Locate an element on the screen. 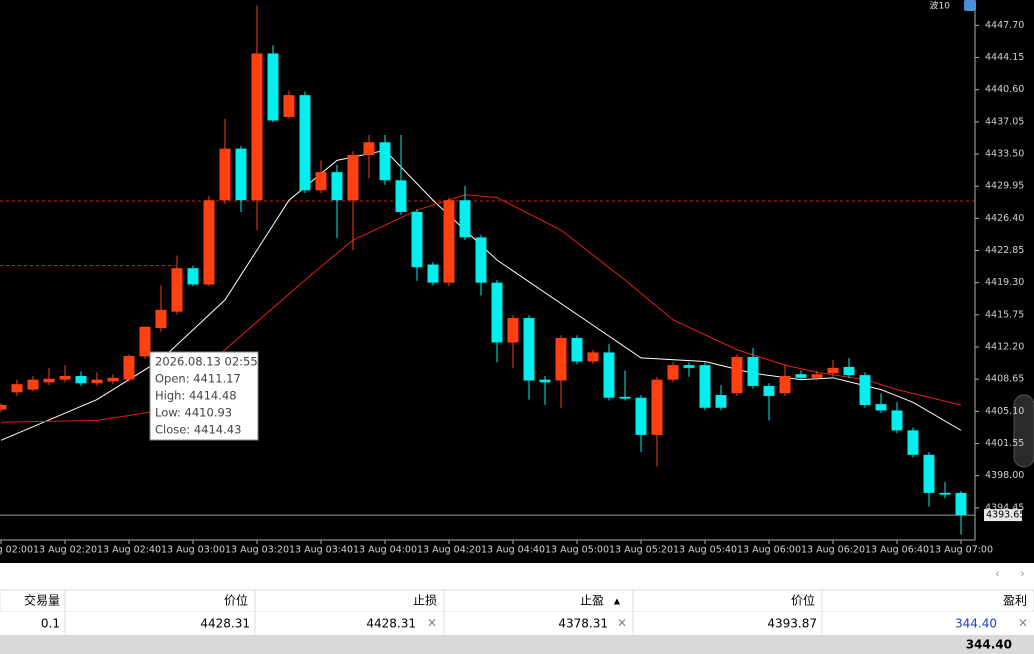  x-tick-label: 13 Aug 03:20 is located at coordinates (257, 550).